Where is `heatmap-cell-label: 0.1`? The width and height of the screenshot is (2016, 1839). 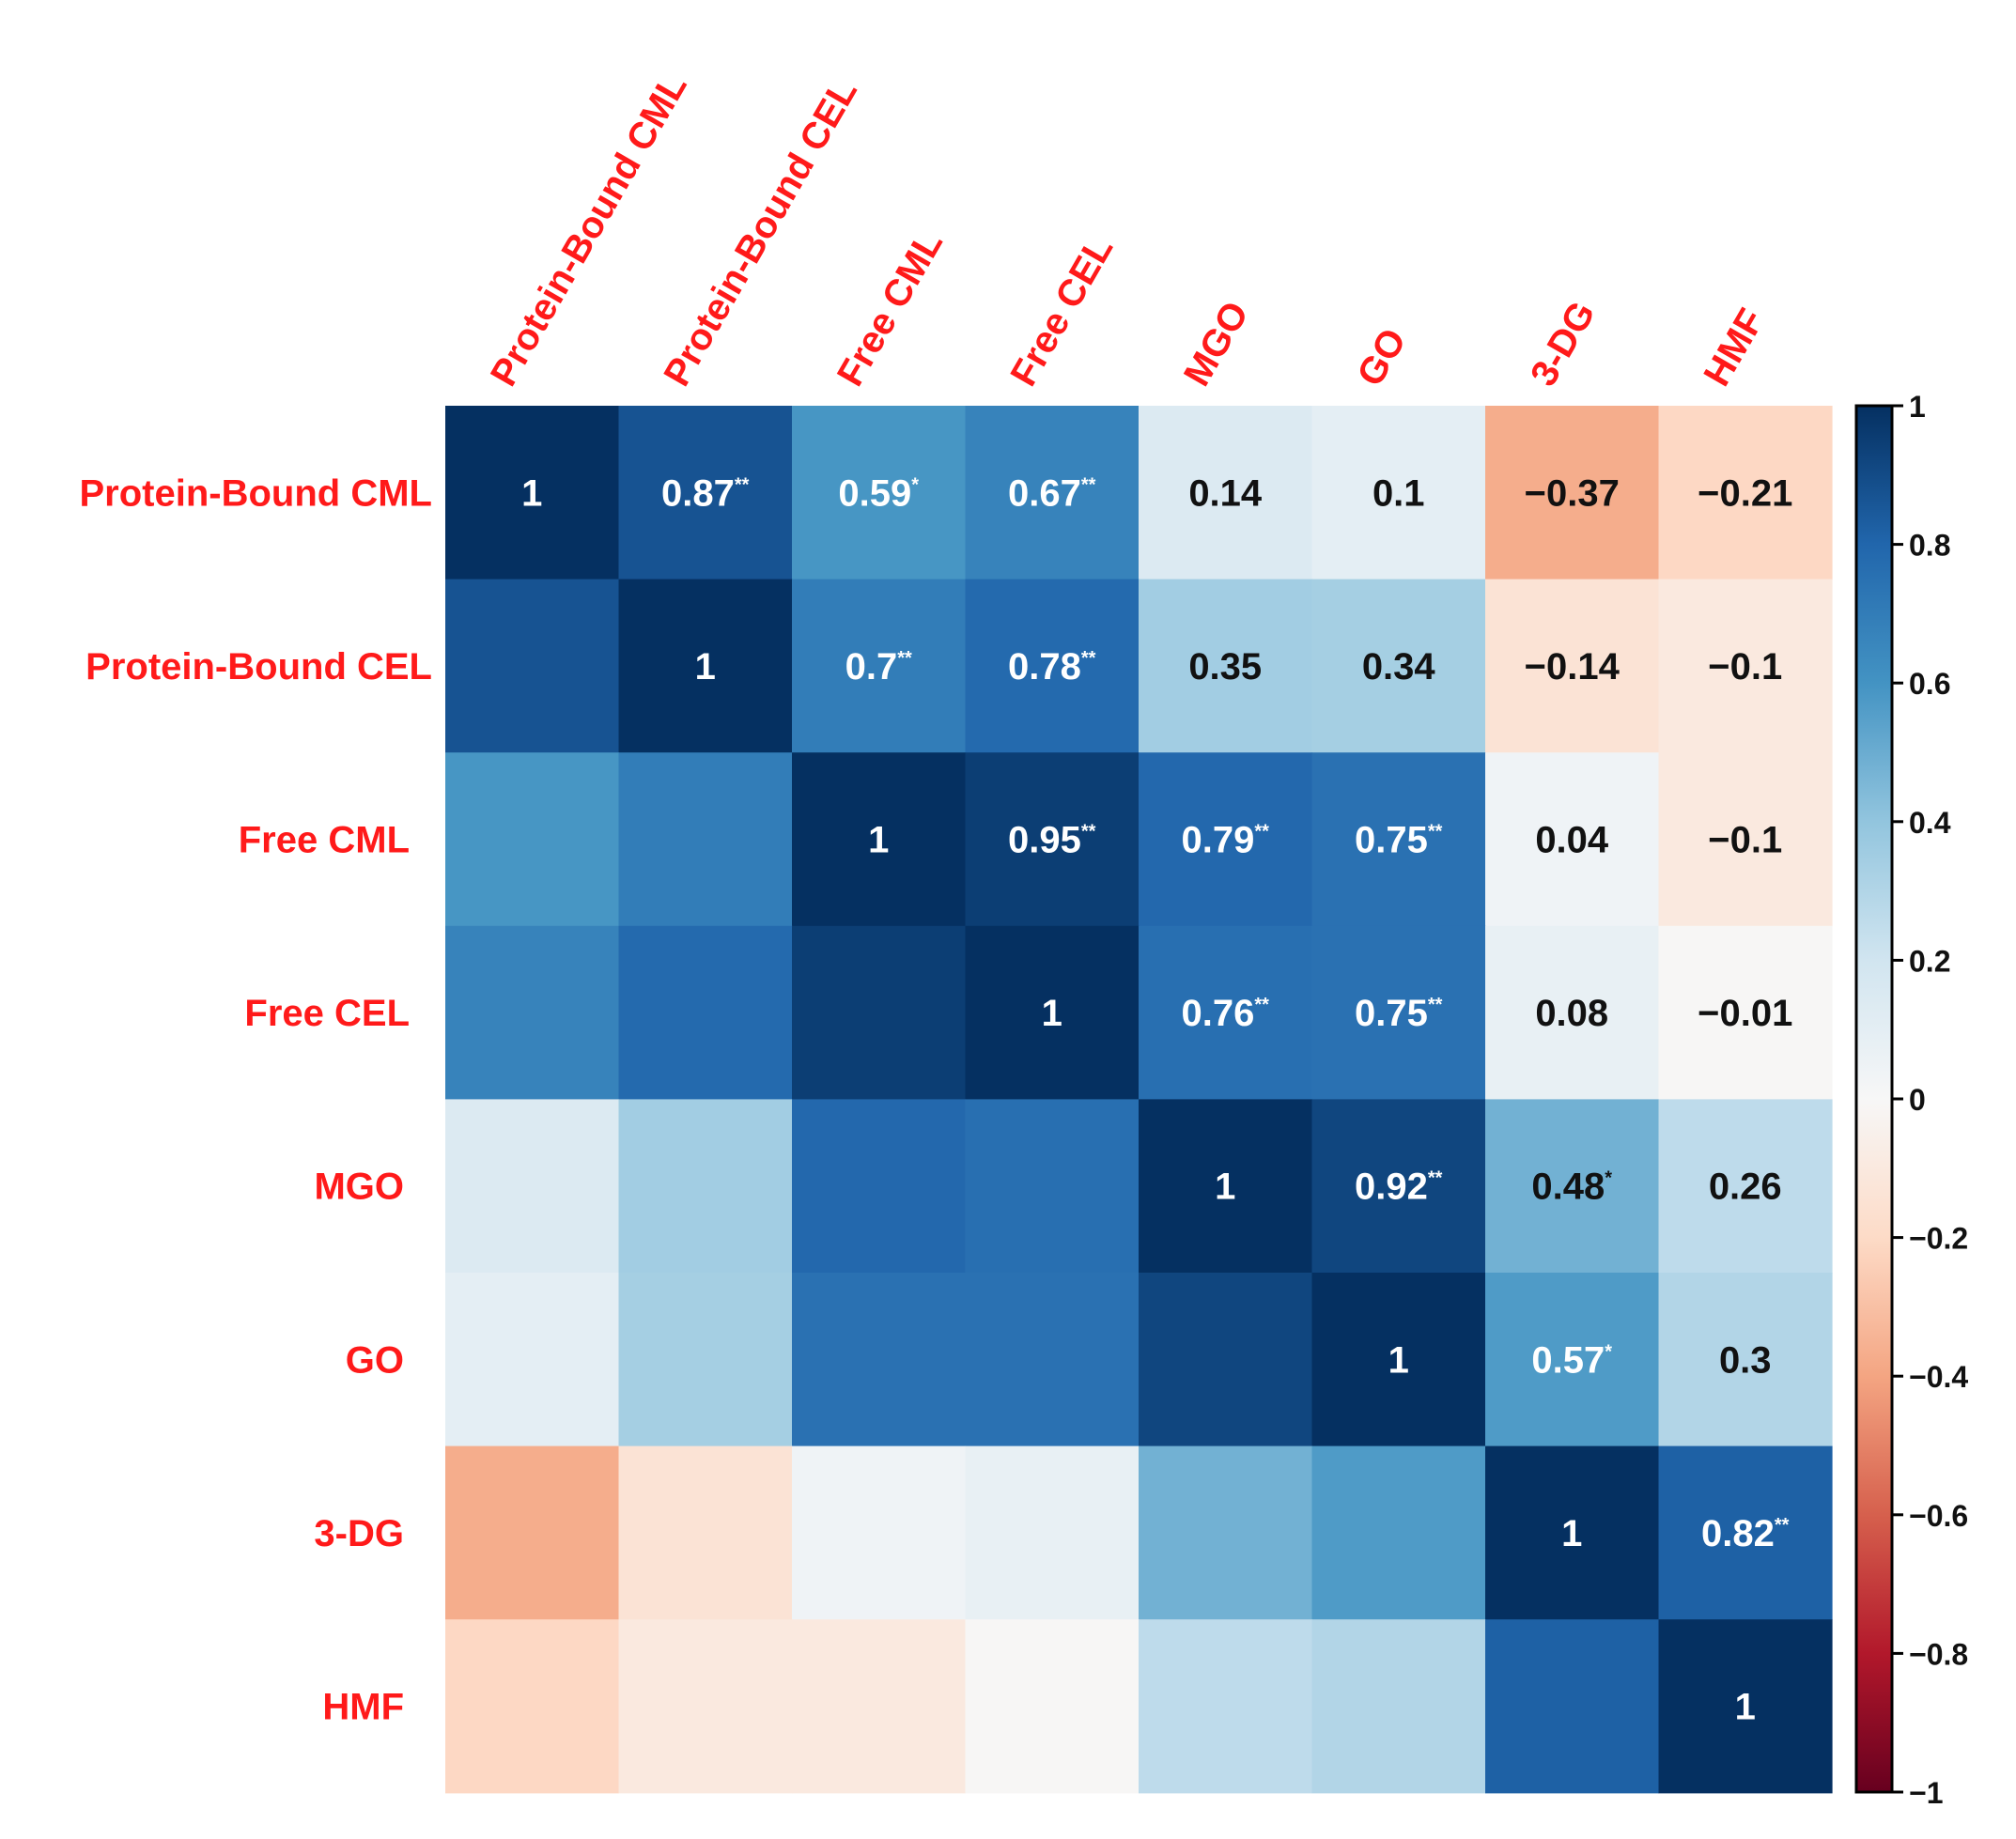
heatmap-cell-label: 0.1 is located at coordinates (1398, 493).